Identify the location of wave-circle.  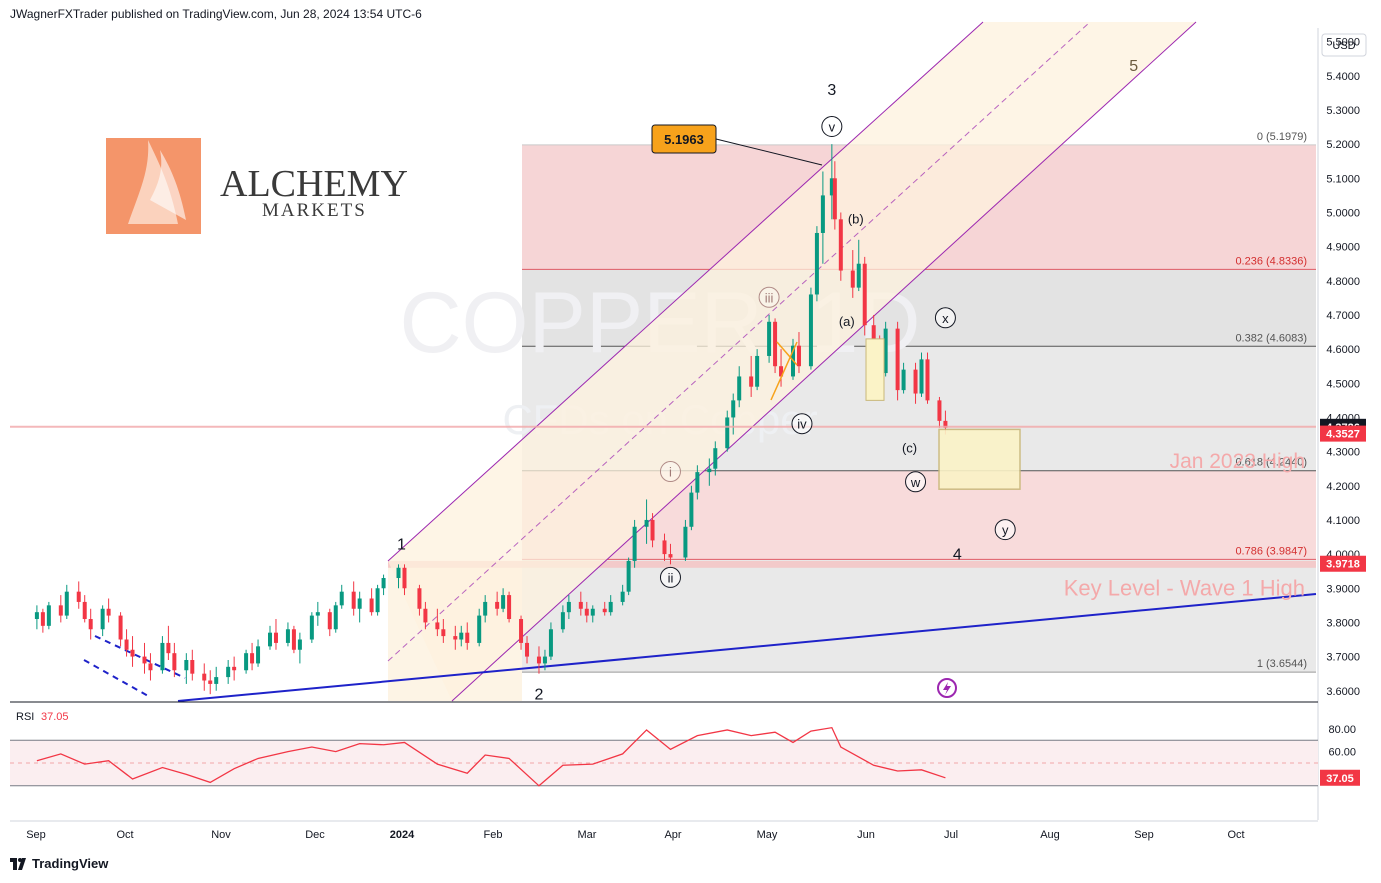
(1005, 530).